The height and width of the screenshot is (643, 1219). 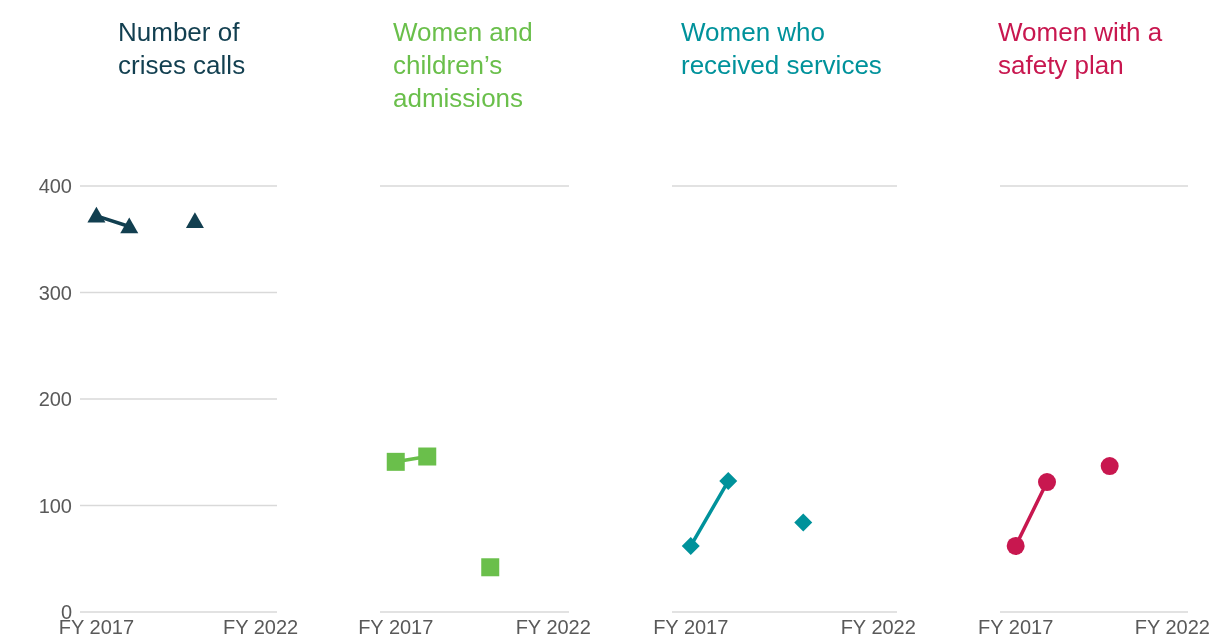 What do you see at coordinates (55, 292) in the screenshot?
I see `y-tick-label: 300` at bounding box center [55, 292].